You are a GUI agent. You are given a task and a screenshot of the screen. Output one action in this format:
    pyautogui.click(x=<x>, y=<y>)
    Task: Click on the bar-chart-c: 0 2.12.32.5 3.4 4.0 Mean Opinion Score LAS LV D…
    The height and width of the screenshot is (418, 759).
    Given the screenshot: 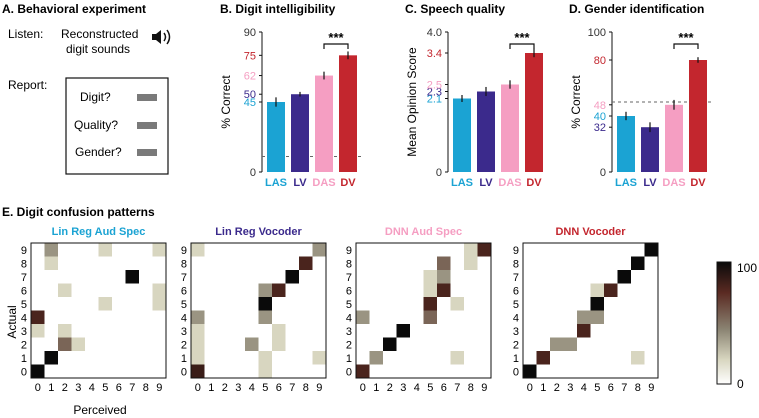 What is the action you would take?
    pyautogui.click(x=474, y=108)
    